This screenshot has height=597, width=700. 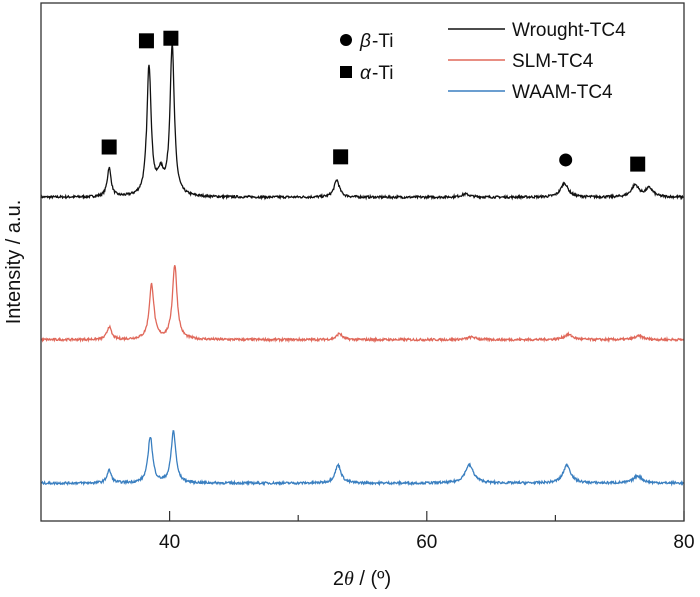 I want to click on x-ticks: 40 60 80, so click(x=427, y=532).